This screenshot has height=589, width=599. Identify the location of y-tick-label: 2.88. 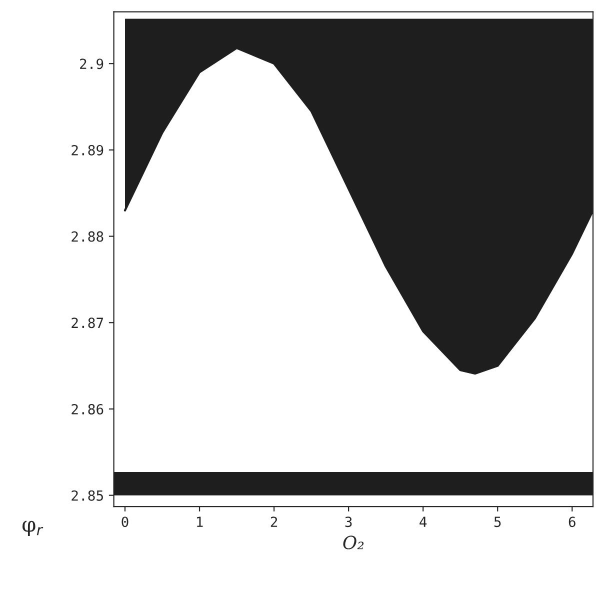
(88, 236).